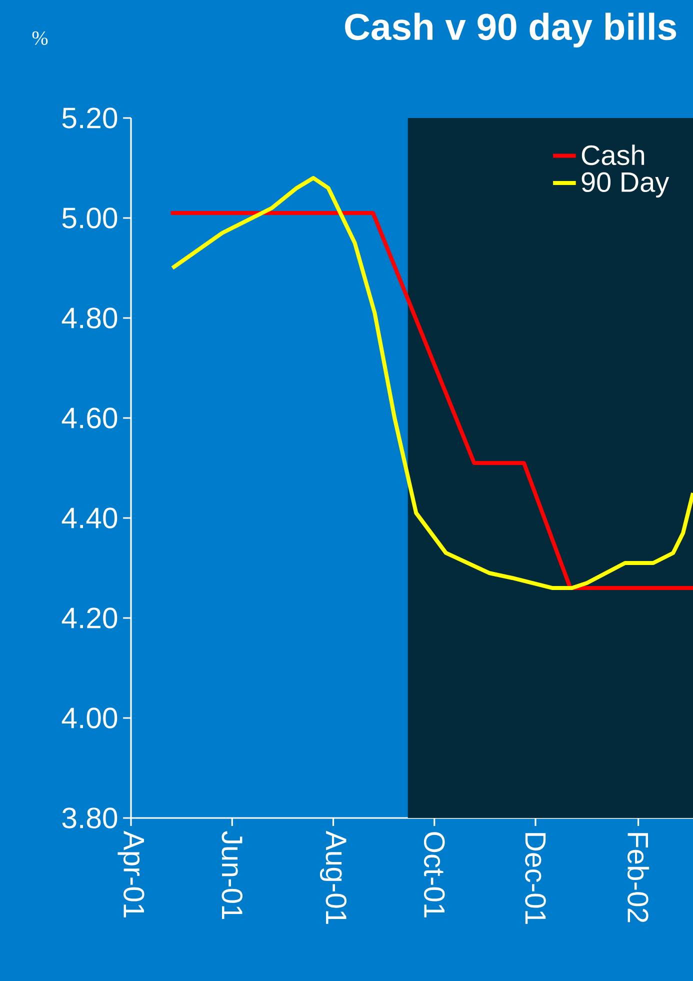 This screenshot has height=981, width=693. What do you see at coordinates (639, 877) in the screenshot?
I see `x-tick-label: Feb-02` at bounding box center [639, 877].